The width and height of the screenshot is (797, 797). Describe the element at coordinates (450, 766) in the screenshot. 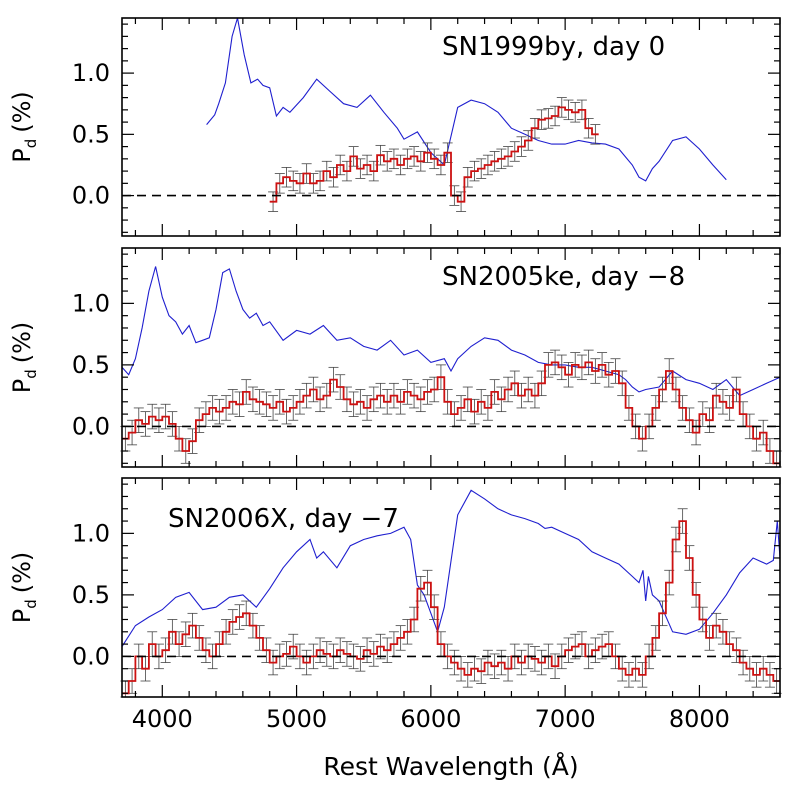

I see `x-axis-label: Rest Wavelength (Å)` at that location.